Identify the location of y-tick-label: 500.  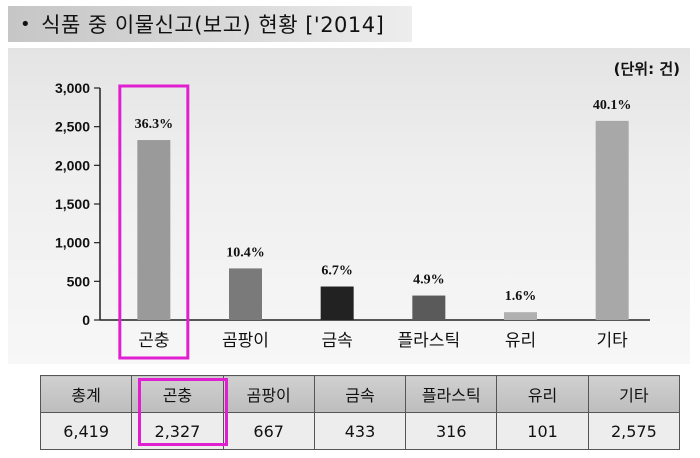
(79, 281).